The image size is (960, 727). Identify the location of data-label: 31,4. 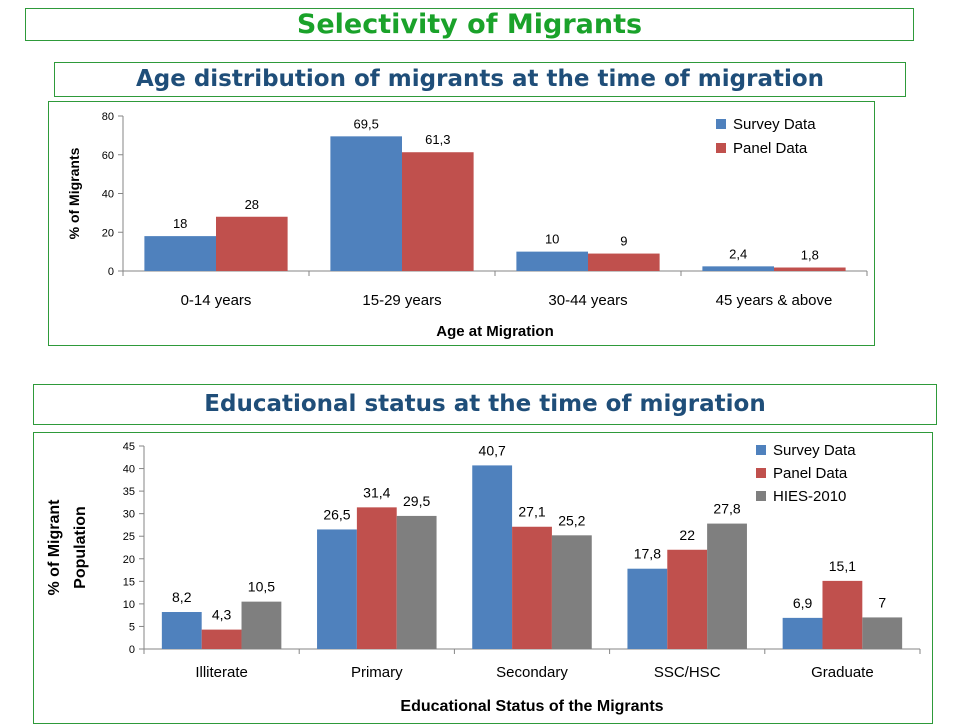
(376, 492).